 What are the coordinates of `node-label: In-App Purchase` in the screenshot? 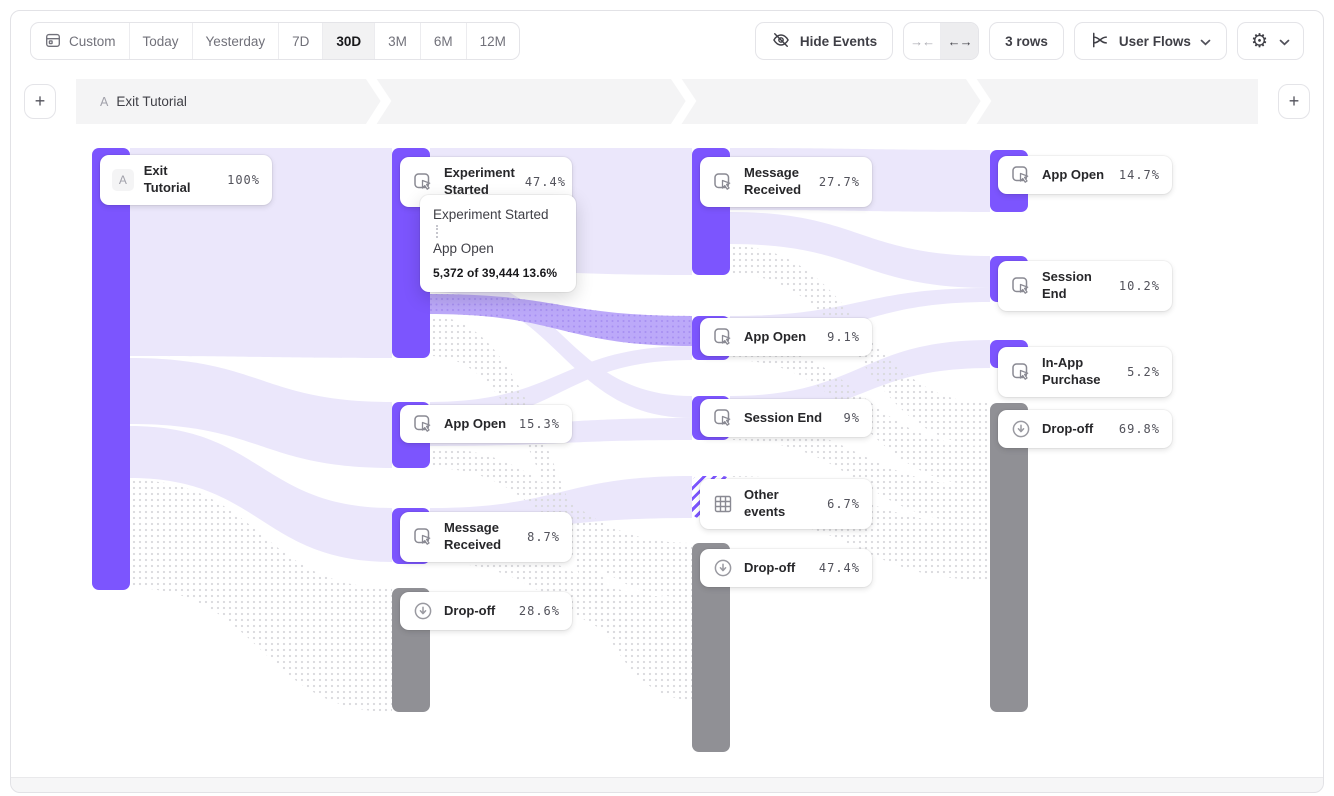 It's located at (1071, 371).